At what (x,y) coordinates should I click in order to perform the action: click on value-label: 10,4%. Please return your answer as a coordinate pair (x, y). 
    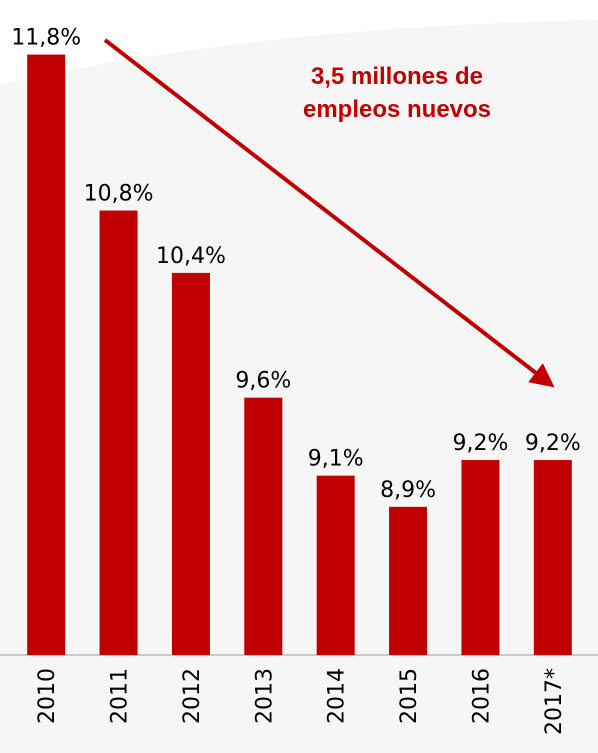
    Looking at the image, I should click on (191, 256).